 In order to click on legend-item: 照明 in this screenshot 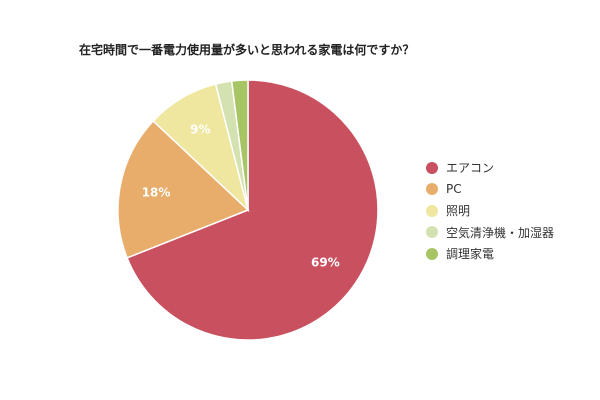, I will do `click(490, 211)`.